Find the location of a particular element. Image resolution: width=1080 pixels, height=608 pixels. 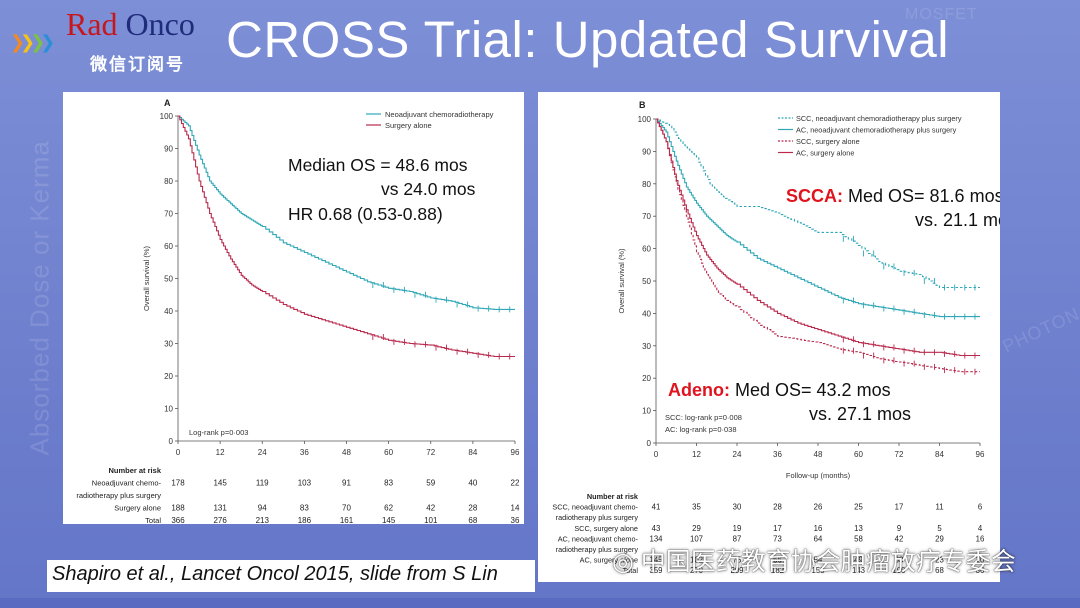

risk-value: 16 is located at coordinates (818, 528).